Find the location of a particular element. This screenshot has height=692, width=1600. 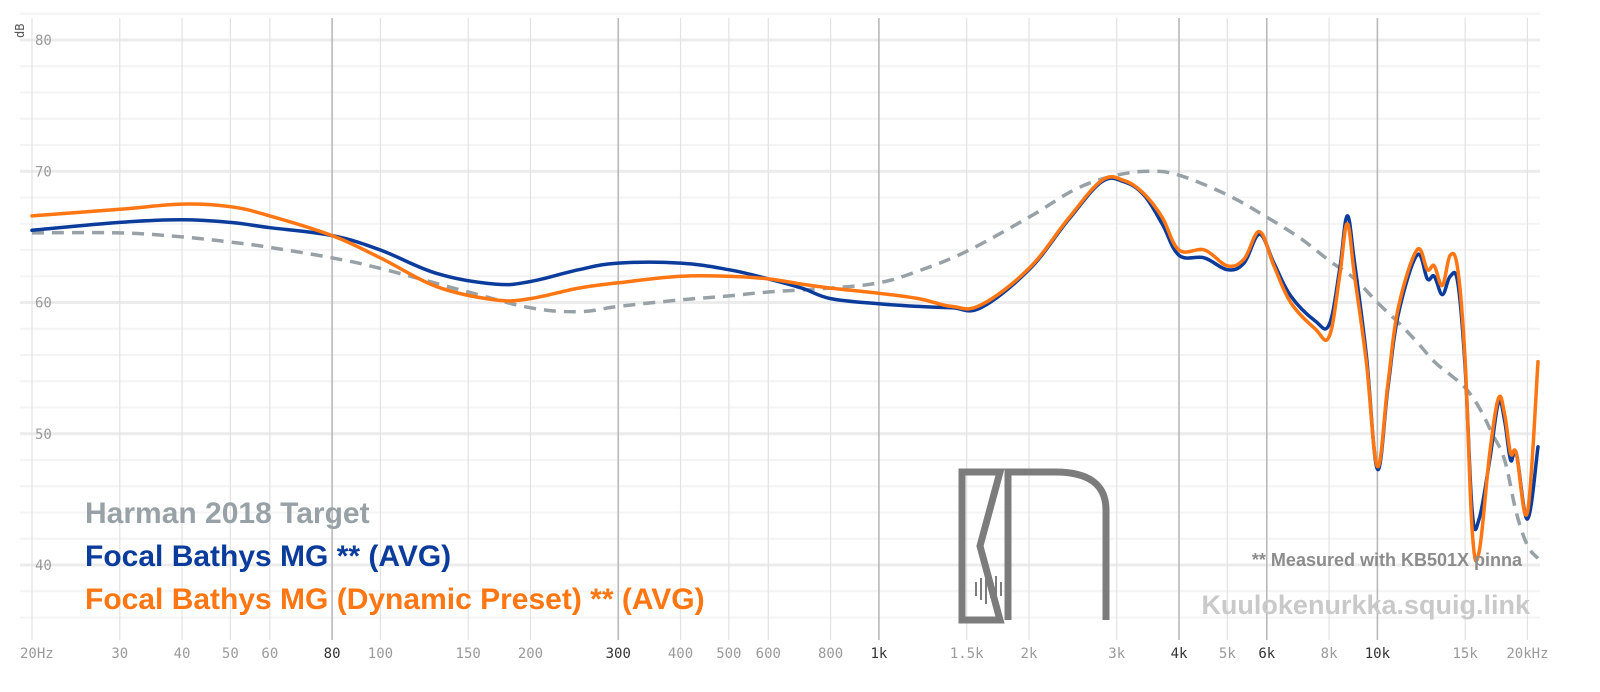

measurement-note: ** Measured with KB501X pinna is located at coordinates (1387, 560).